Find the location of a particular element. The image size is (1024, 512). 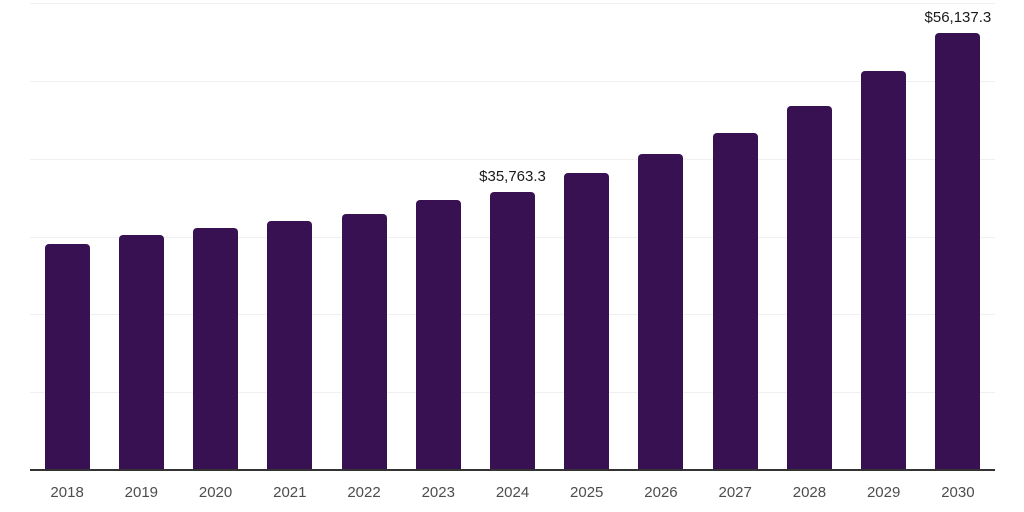

x-tick-label-2026: 2026 is located at coordinates (661, 492).